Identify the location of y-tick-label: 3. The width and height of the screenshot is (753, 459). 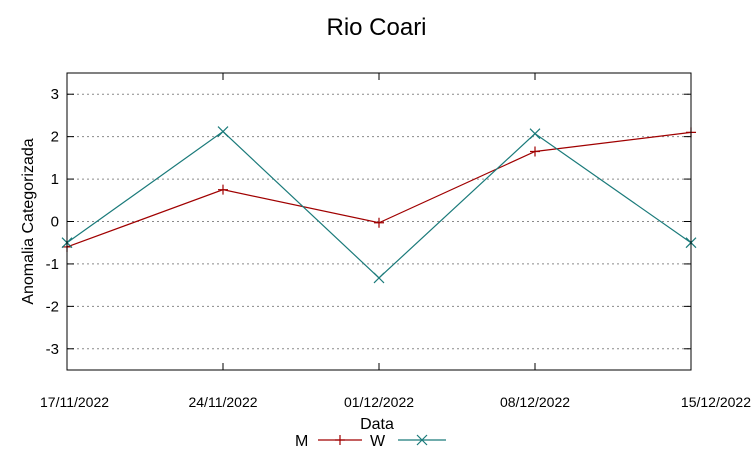
(55, 94).